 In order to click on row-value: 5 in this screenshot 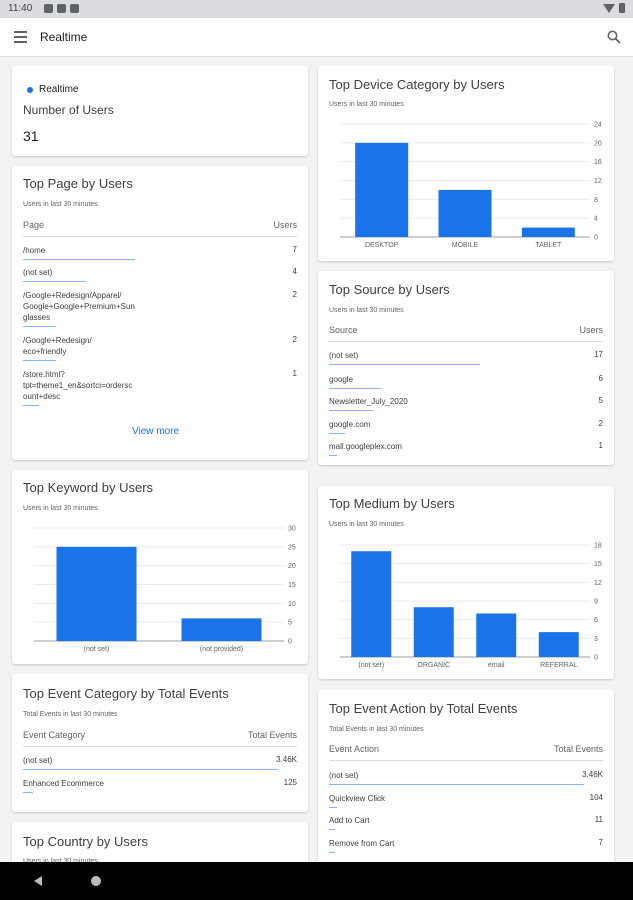, I will do `click(600, 400)`.